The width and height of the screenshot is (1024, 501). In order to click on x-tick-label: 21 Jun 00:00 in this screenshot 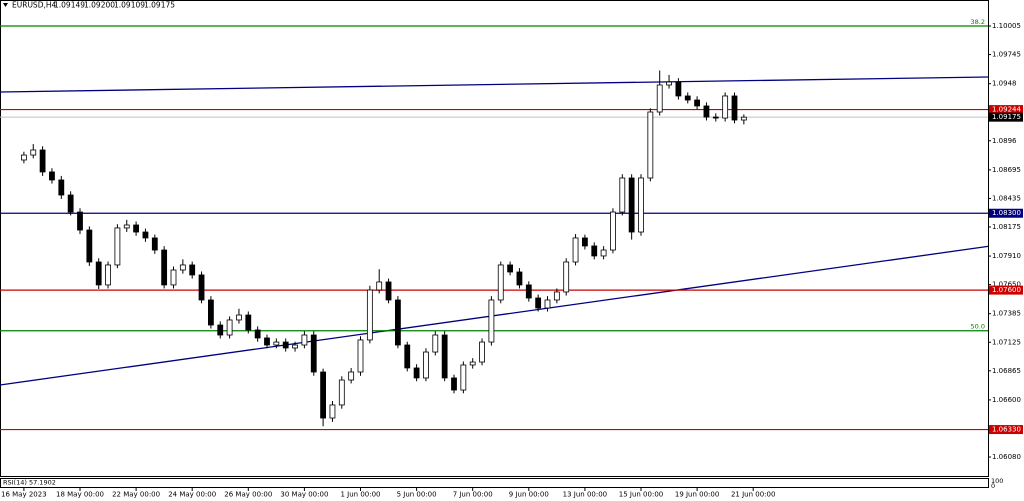, I will do `click(753, 495)`.